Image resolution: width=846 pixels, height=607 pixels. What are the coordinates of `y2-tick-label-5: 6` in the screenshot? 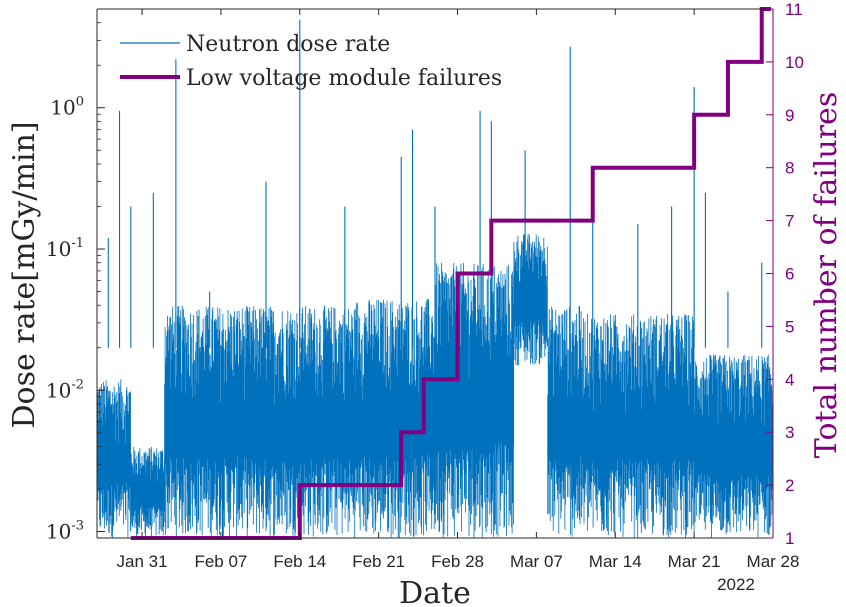 It's located at (789, 274).